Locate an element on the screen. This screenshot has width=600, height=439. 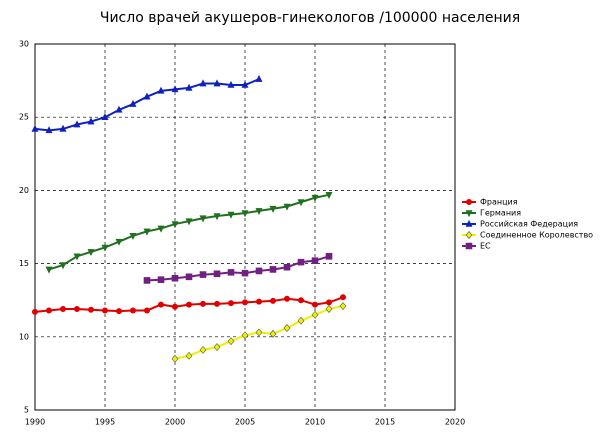
y-tick-label: 20 is located at coordinates (24, 190).